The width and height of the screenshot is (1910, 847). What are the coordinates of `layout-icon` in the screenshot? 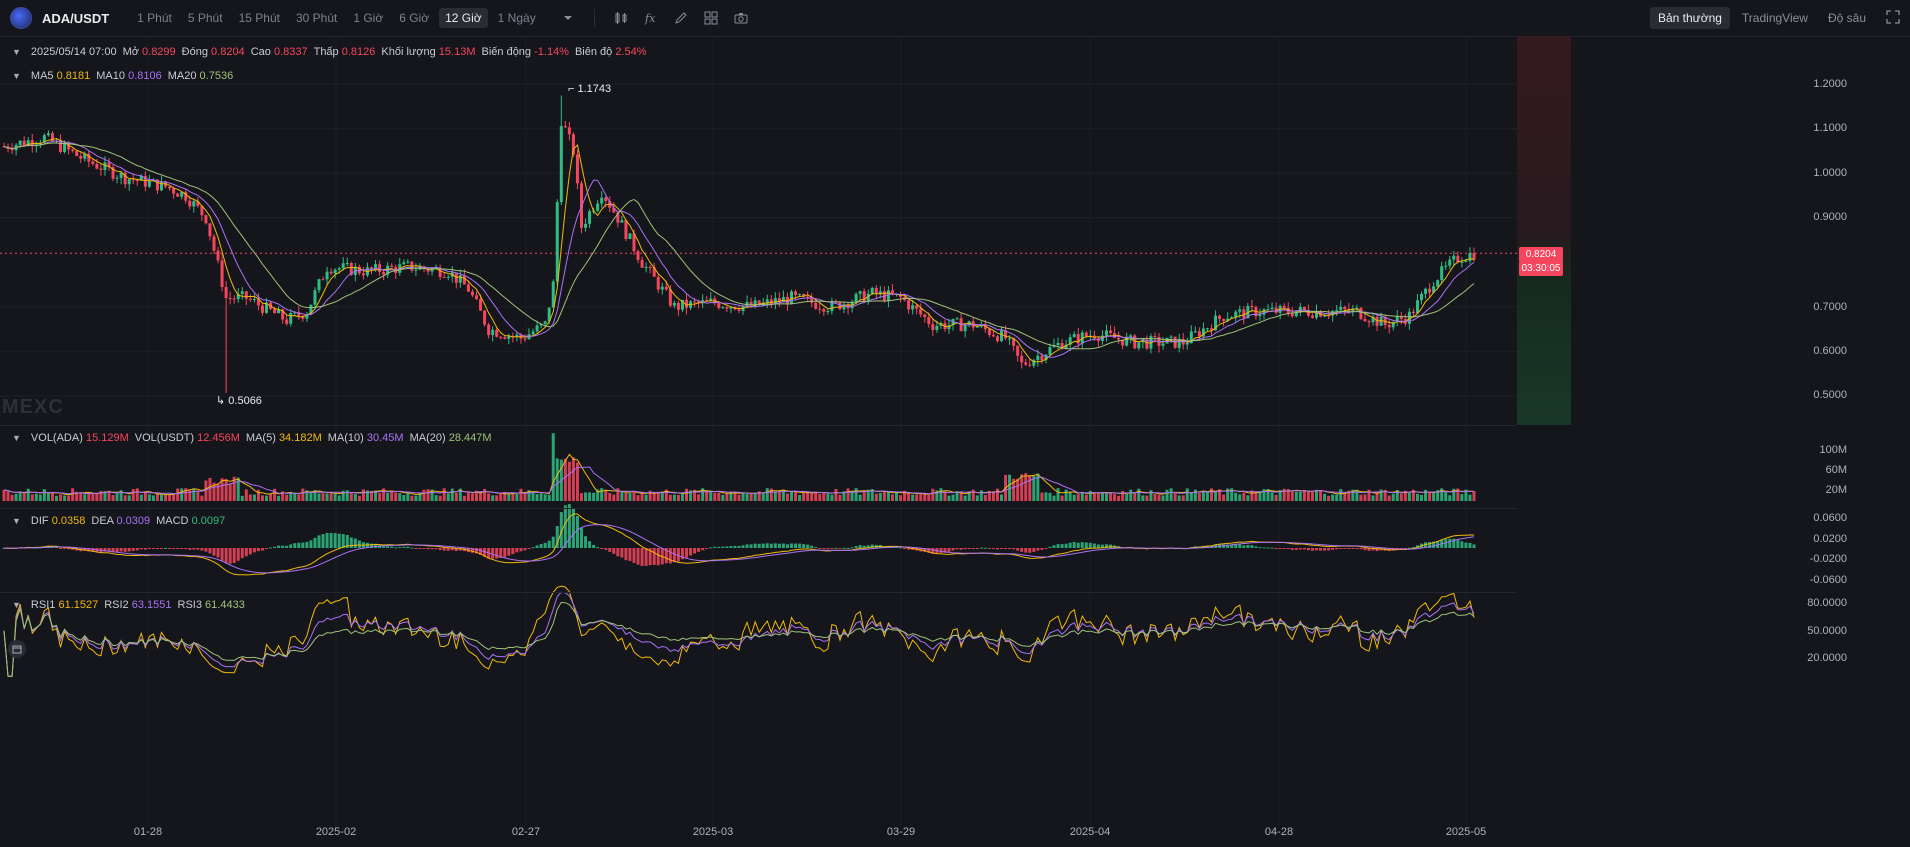 It's located at (711, 18).